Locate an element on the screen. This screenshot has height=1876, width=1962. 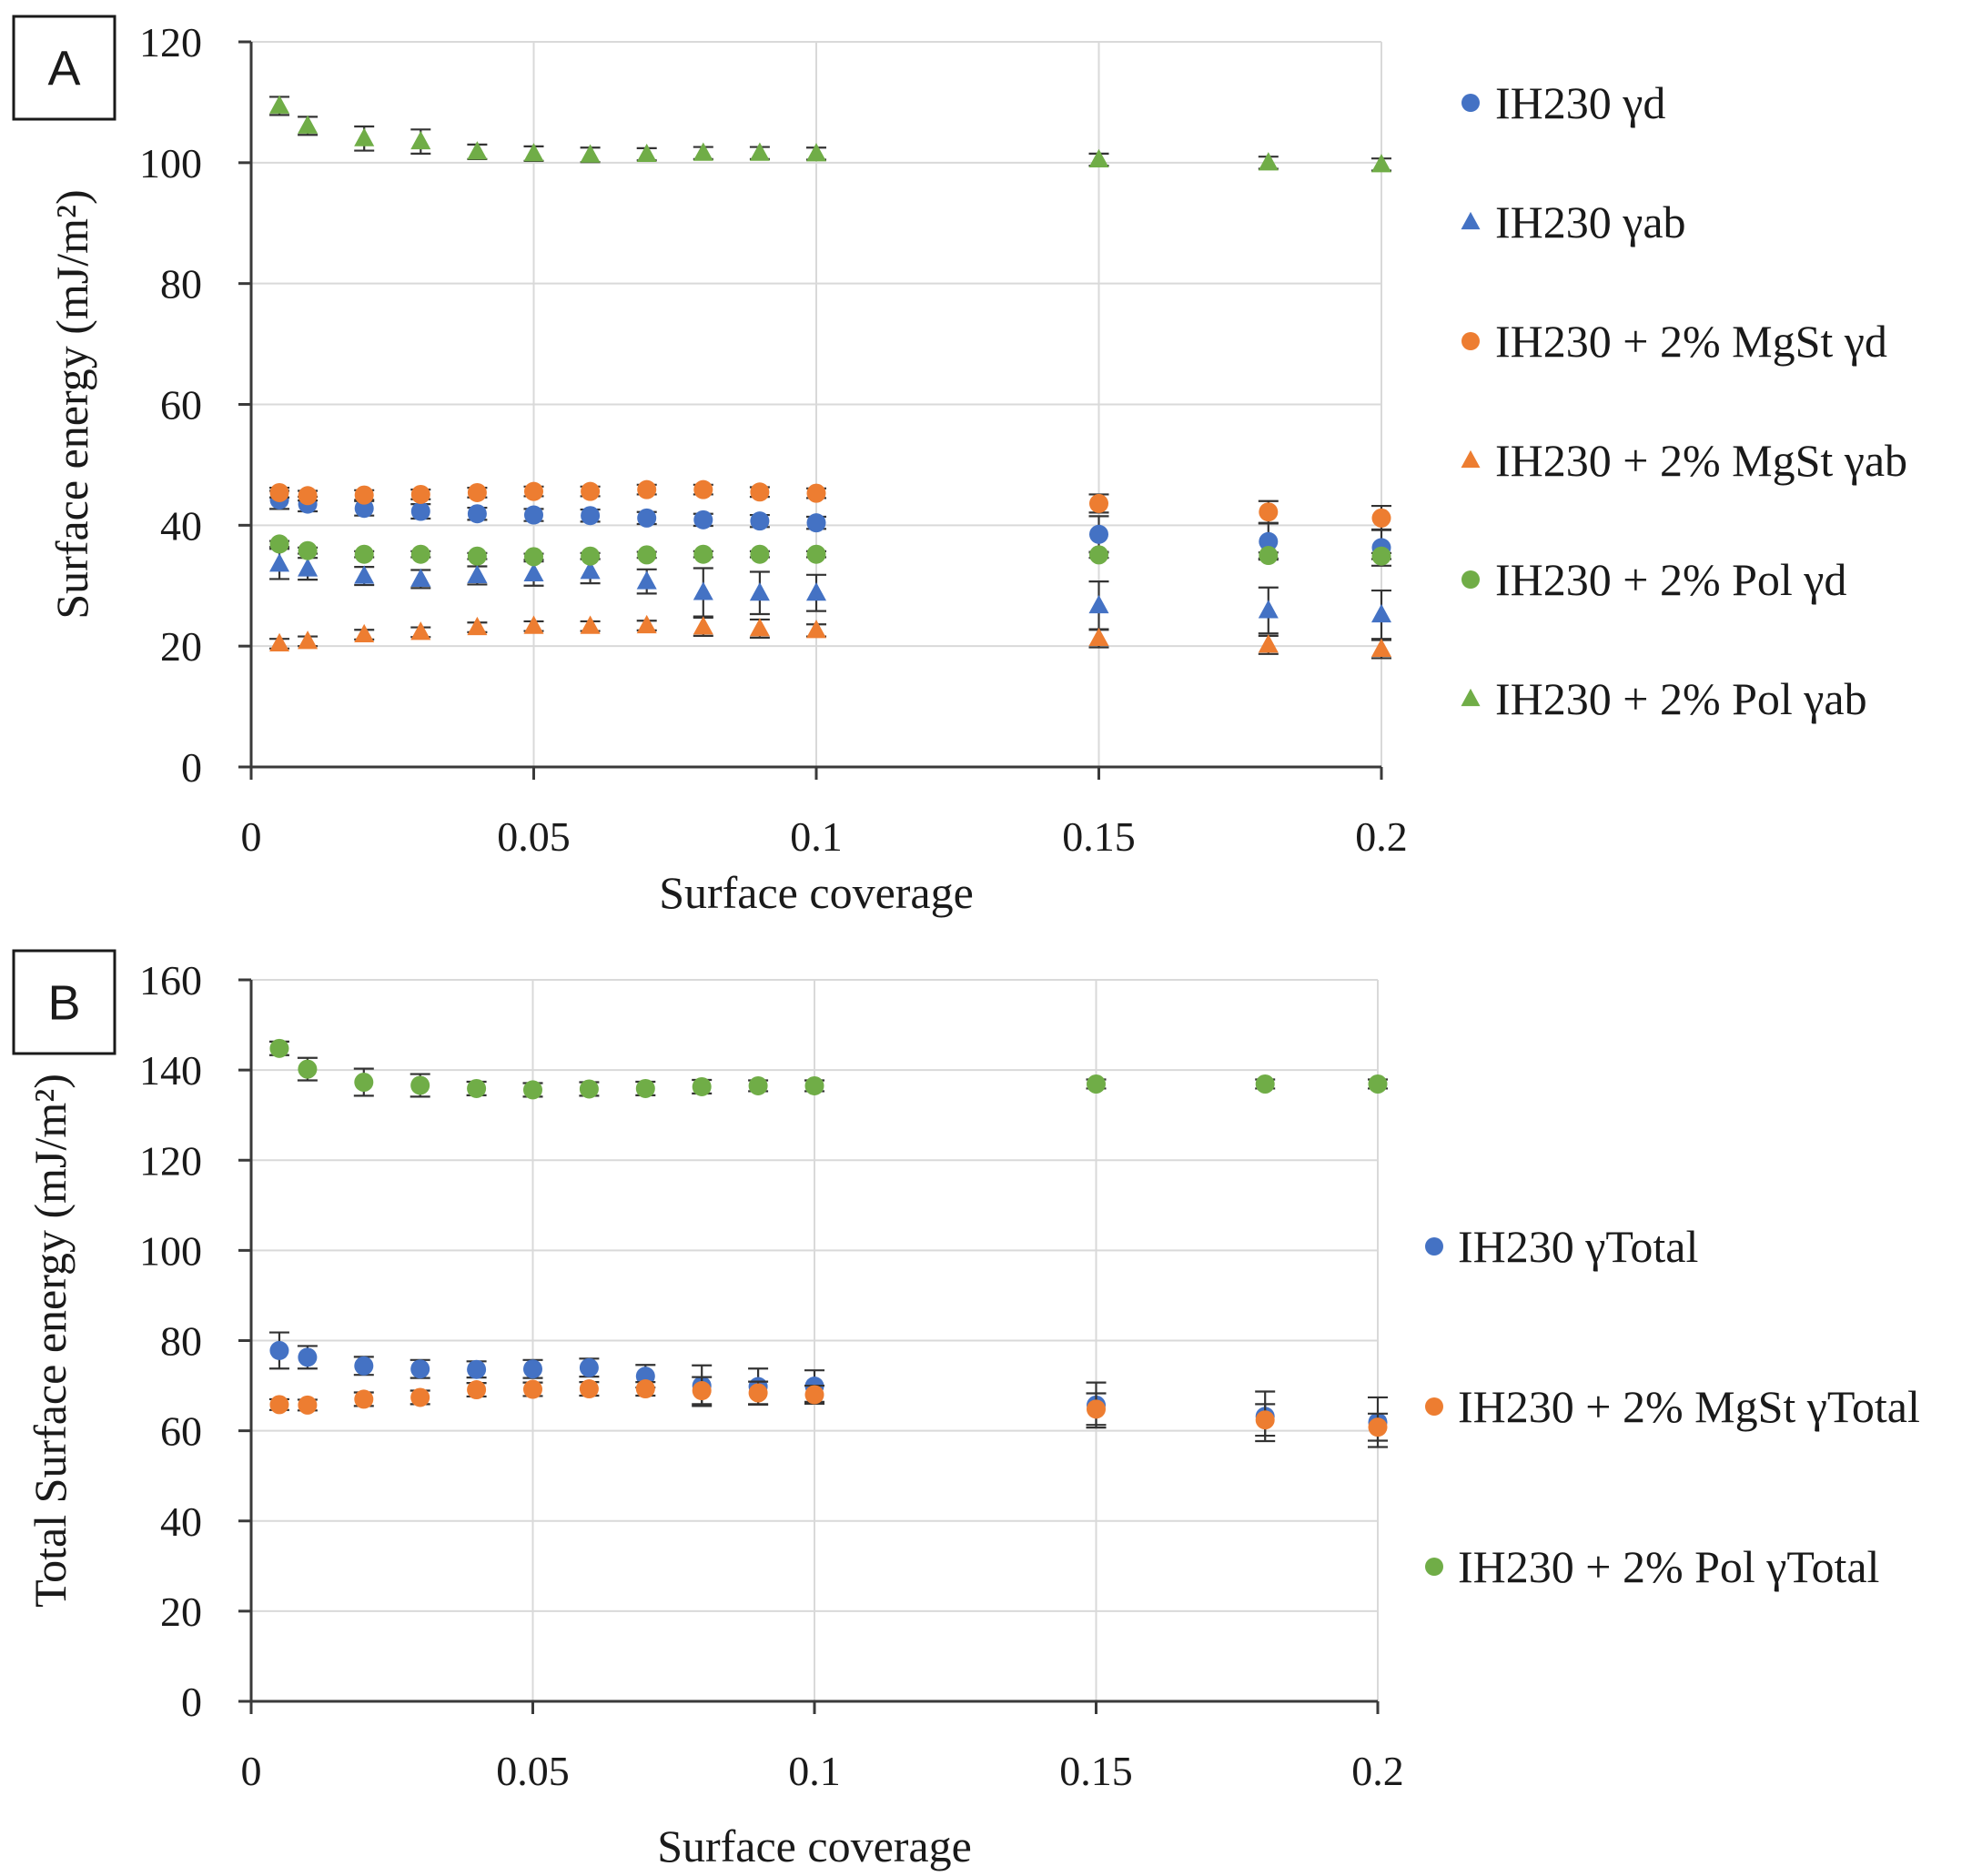
legend-label: IH230 γab is located at coordinates (1590, 222).